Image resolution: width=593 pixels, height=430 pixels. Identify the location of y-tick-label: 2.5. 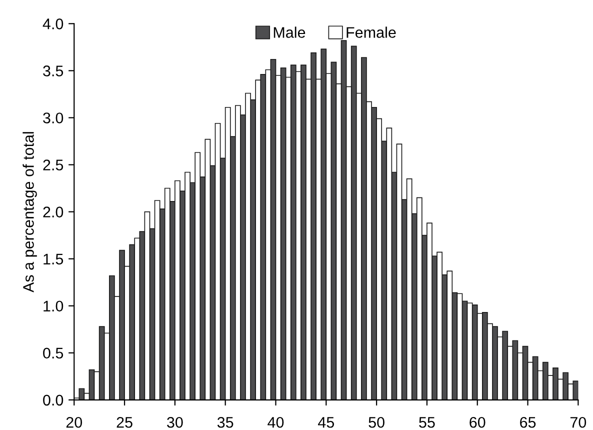
(53, 165).